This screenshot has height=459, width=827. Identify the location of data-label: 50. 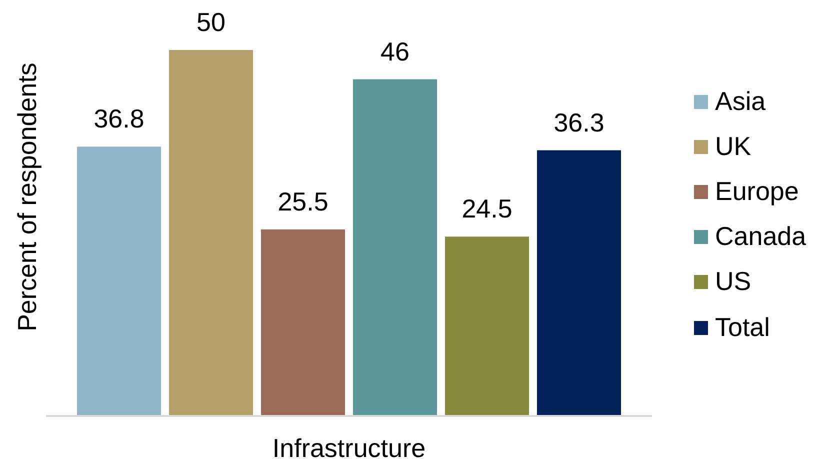
(211, 22).